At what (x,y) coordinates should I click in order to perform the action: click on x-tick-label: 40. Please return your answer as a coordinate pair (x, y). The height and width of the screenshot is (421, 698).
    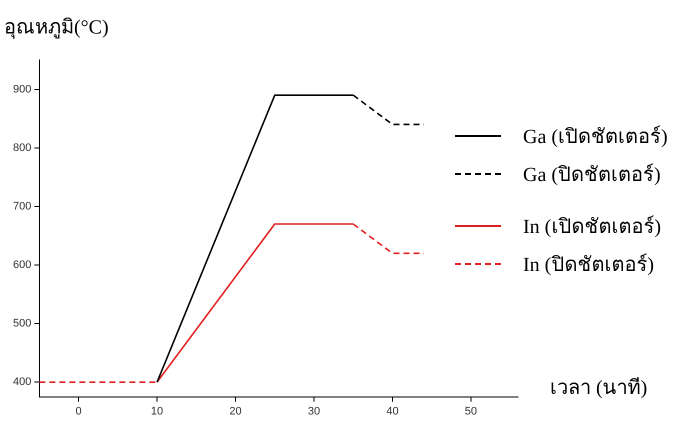
    Looking at the image, I should click on (392, 411).